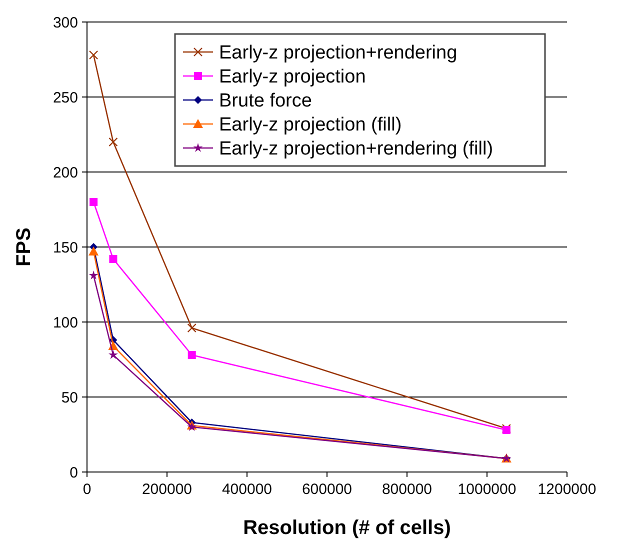 The height and width of the screenshot is (554, 626). I want to click on y-tick-label: 150, so click(65, 247).